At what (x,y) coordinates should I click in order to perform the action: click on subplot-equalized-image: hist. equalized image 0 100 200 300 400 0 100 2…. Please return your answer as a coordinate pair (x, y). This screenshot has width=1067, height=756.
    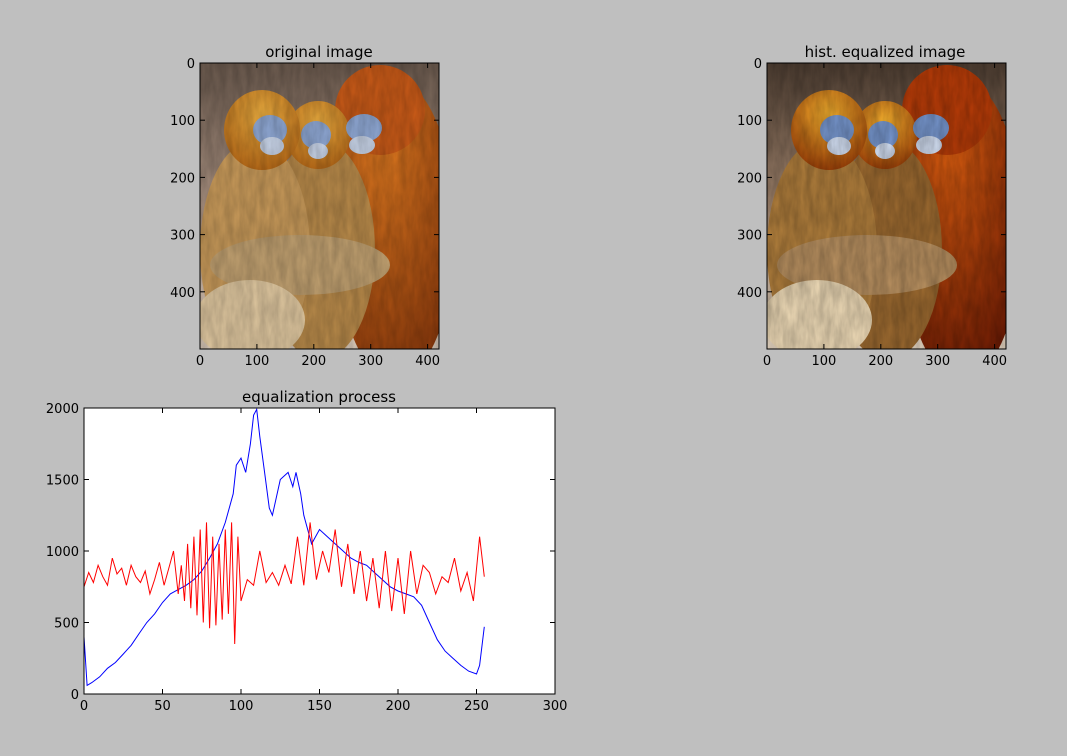
    Looking at the image, I should click on (872, 206).